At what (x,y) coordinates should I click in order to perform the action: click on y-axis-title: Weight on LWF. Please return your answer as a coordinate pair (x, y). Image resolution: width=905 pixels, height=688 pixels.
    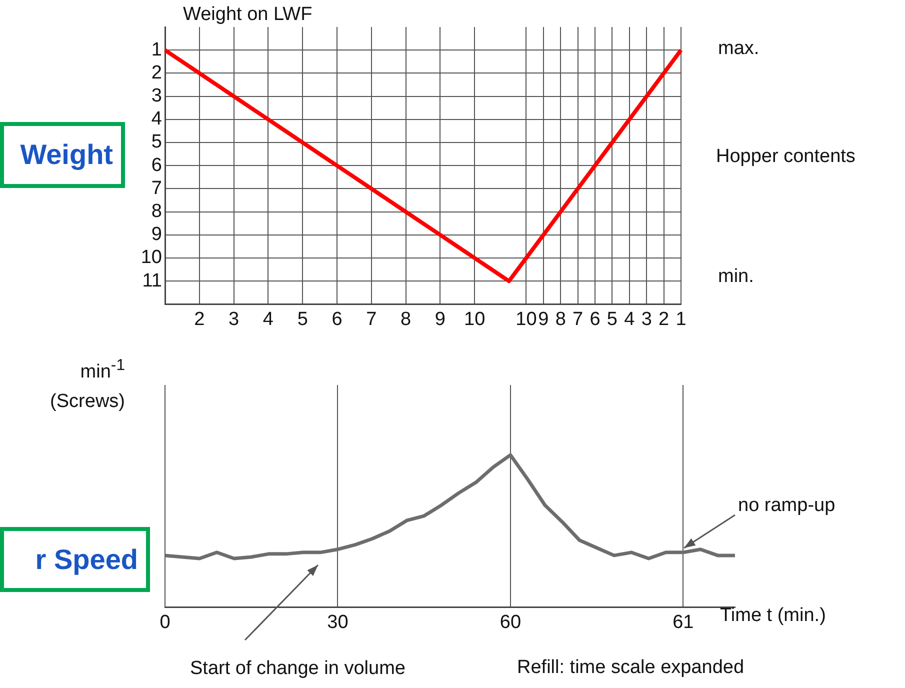
    Looking at the image, I should click on (247, 15).